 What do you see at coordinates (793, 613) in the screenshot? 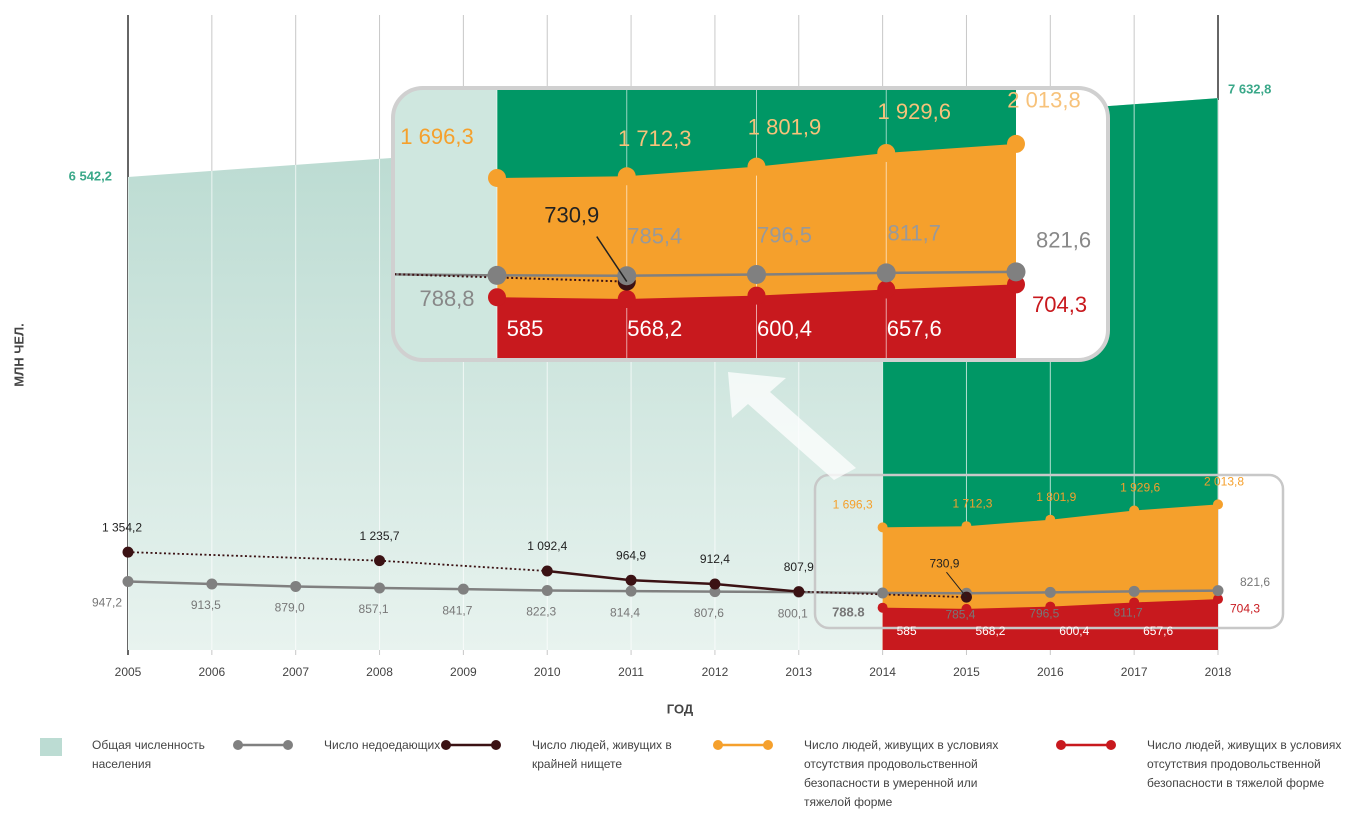
I see `data-label: 800,1` at bounding box center [793, 613].